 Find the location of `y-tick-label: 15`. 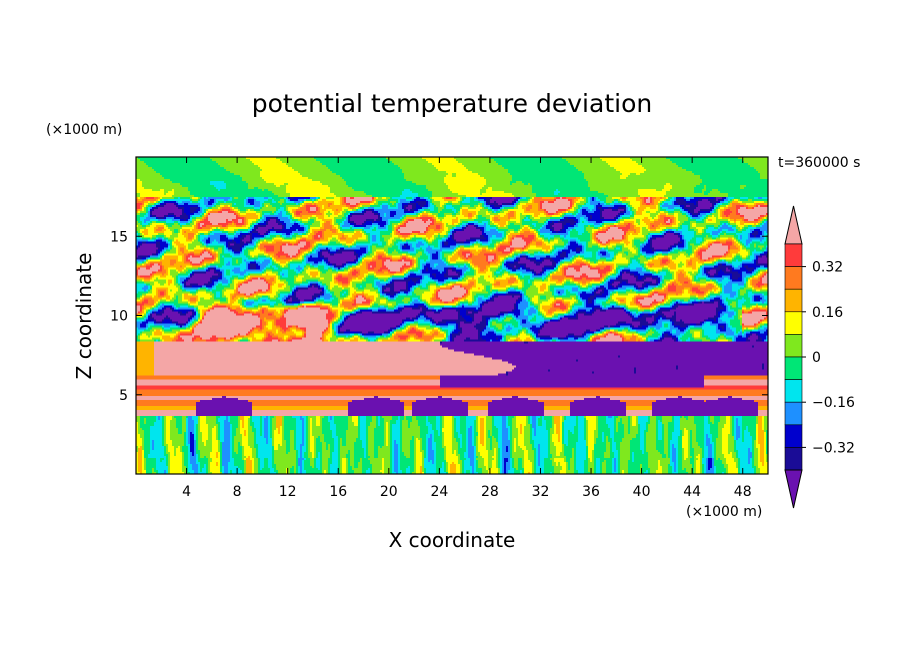

y-tick-label: 15 is located at coordinates (119, 237).